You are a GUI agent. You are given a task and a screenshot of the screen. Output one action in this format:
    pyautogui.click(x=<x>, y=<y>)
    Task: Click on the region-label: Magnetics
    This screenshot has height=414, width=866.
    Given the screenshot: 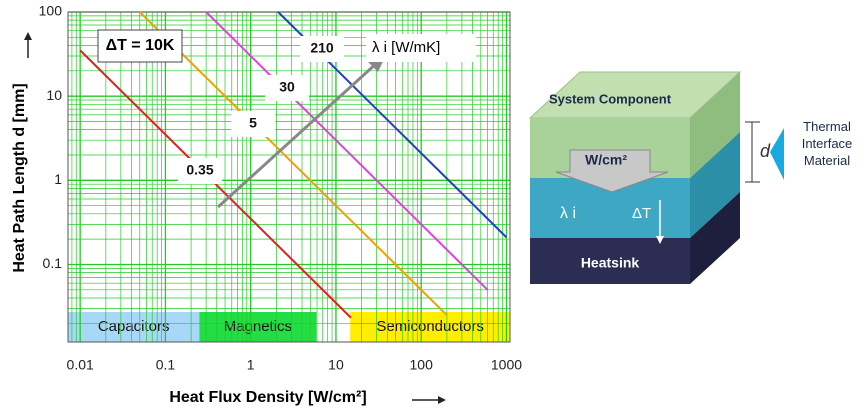 What is the action you would take?
    pyautogui.click(x=258, y=326)
    